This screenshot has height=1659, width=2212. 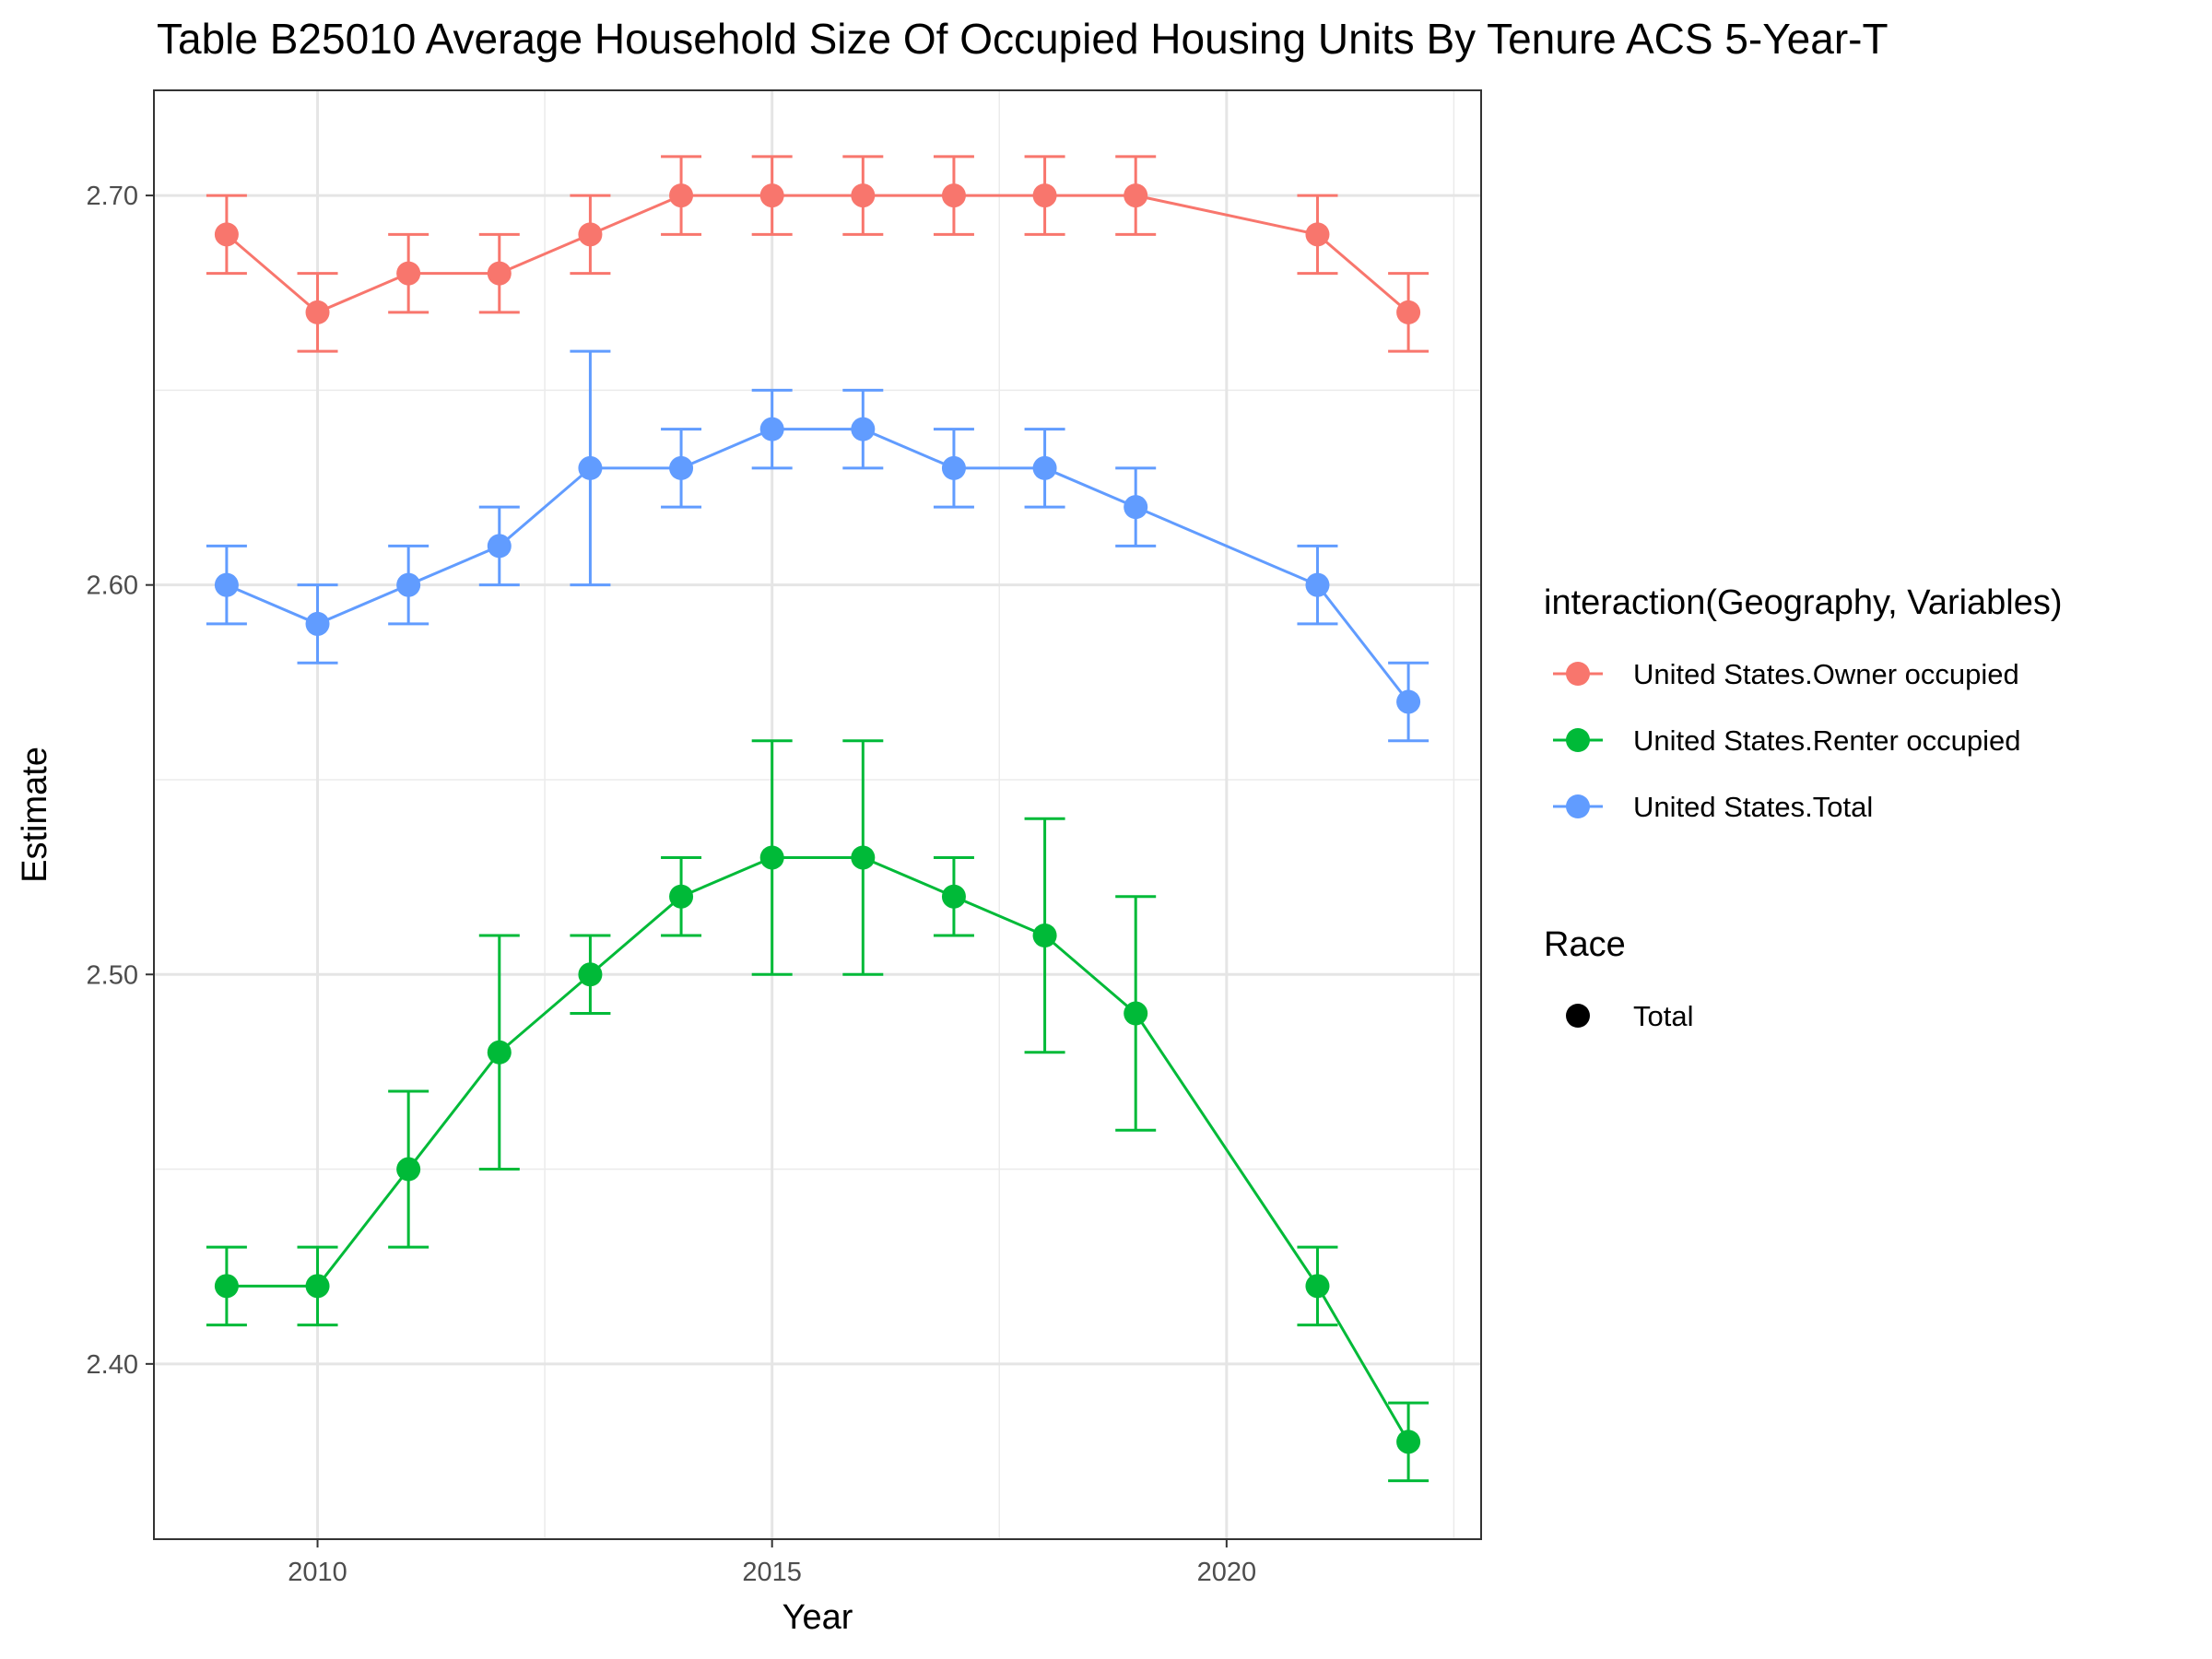 What do you see at coordinates (1585, 944) in the screenshot?
I see `legend-shape-title: Race` at bounding box center [1585, 944].